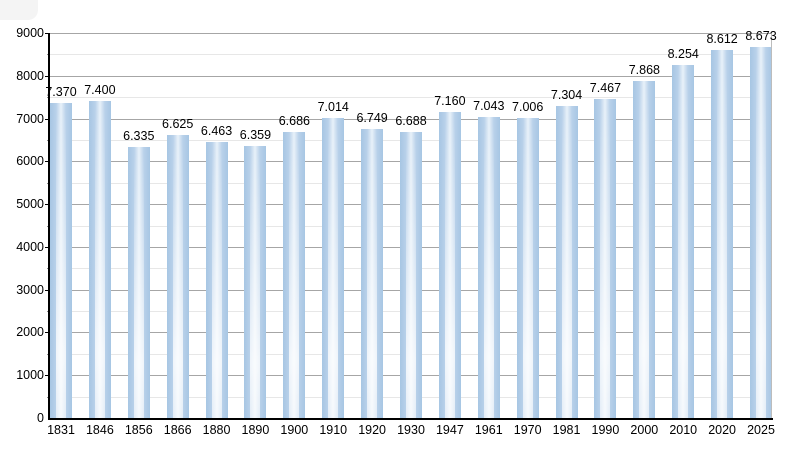 This screenshot has height=450, width=800. I want to click on x-axis-label: 1880, so click(216, 430).